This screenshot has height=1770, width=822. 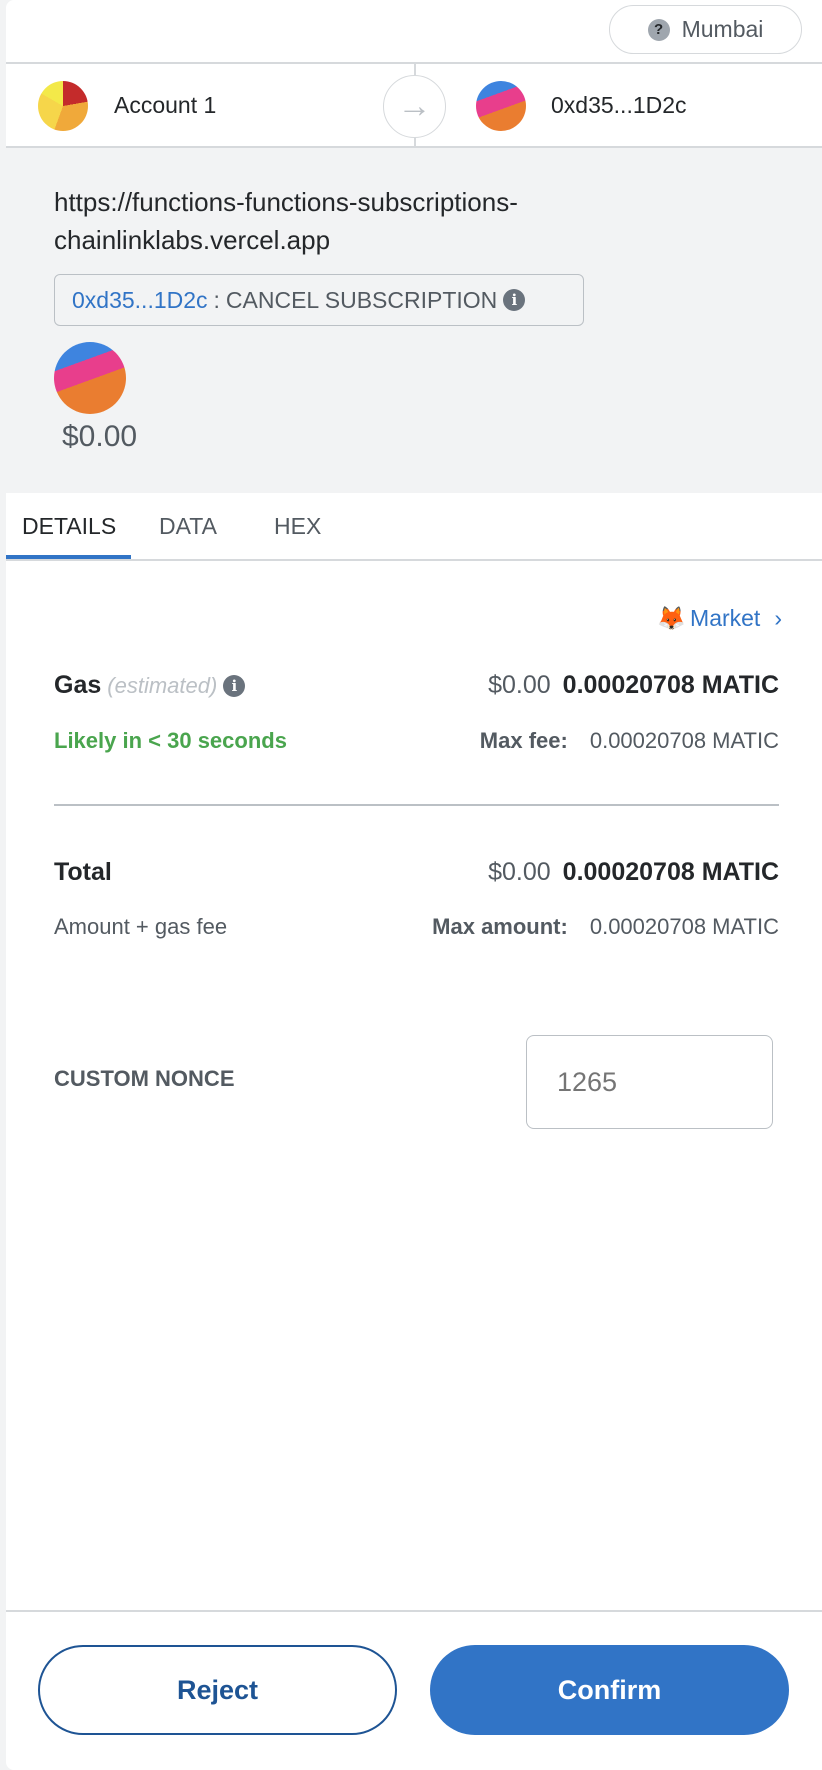 I want to click on total-amount: $0.00 0.00020708 MATIC, so click(x=633, y=872).